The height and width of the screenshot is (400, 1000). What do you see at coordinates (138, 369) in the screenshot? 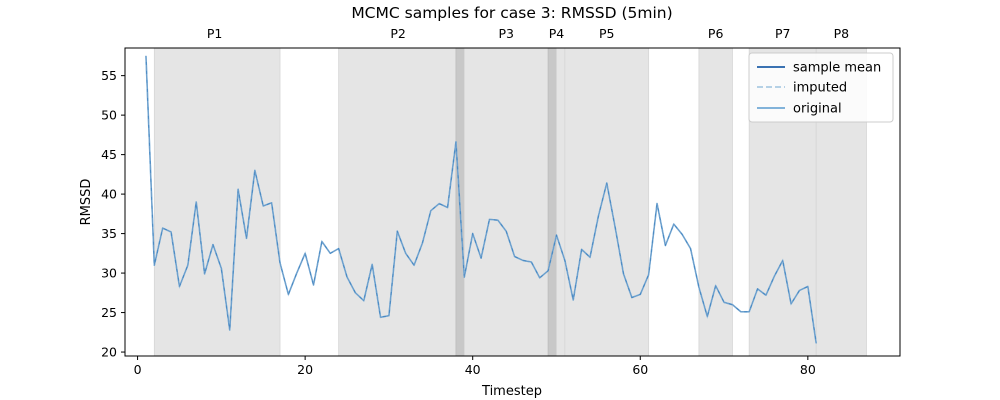
I see `x-tick-label-0: 0` at bounding box center [138, 369].